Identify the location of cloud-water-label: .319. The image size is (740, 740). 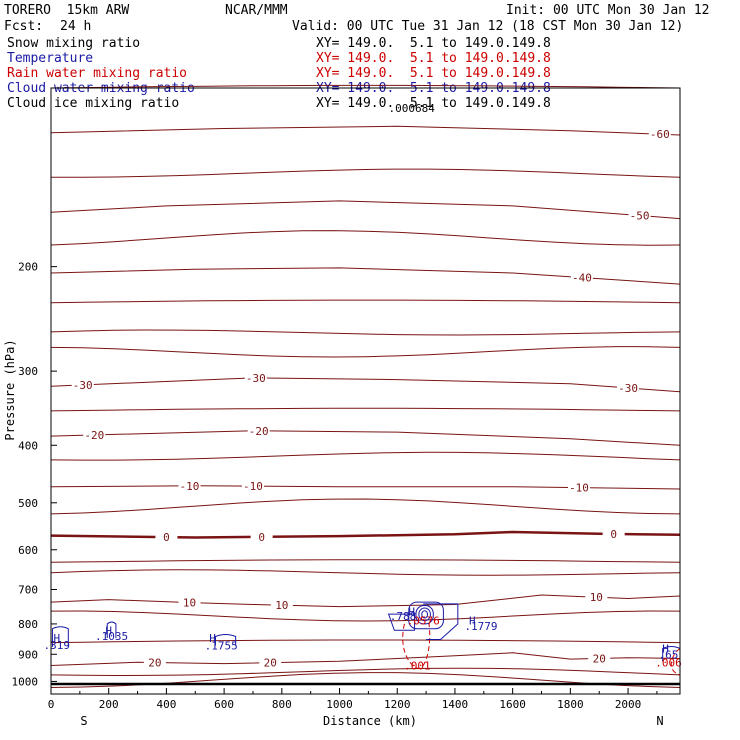
(57, 645).